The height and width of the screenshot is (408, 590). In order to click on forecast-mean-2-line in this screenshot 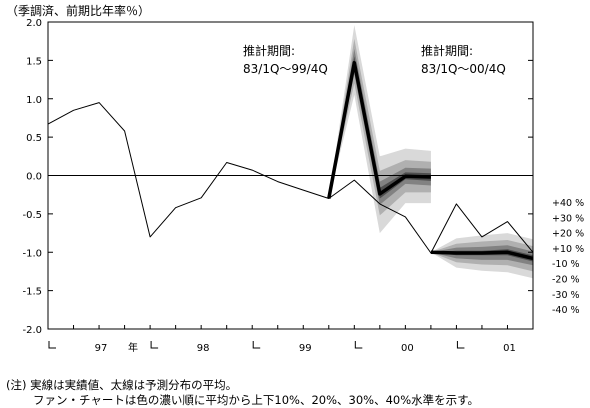, I will do `click(482, 255)`.